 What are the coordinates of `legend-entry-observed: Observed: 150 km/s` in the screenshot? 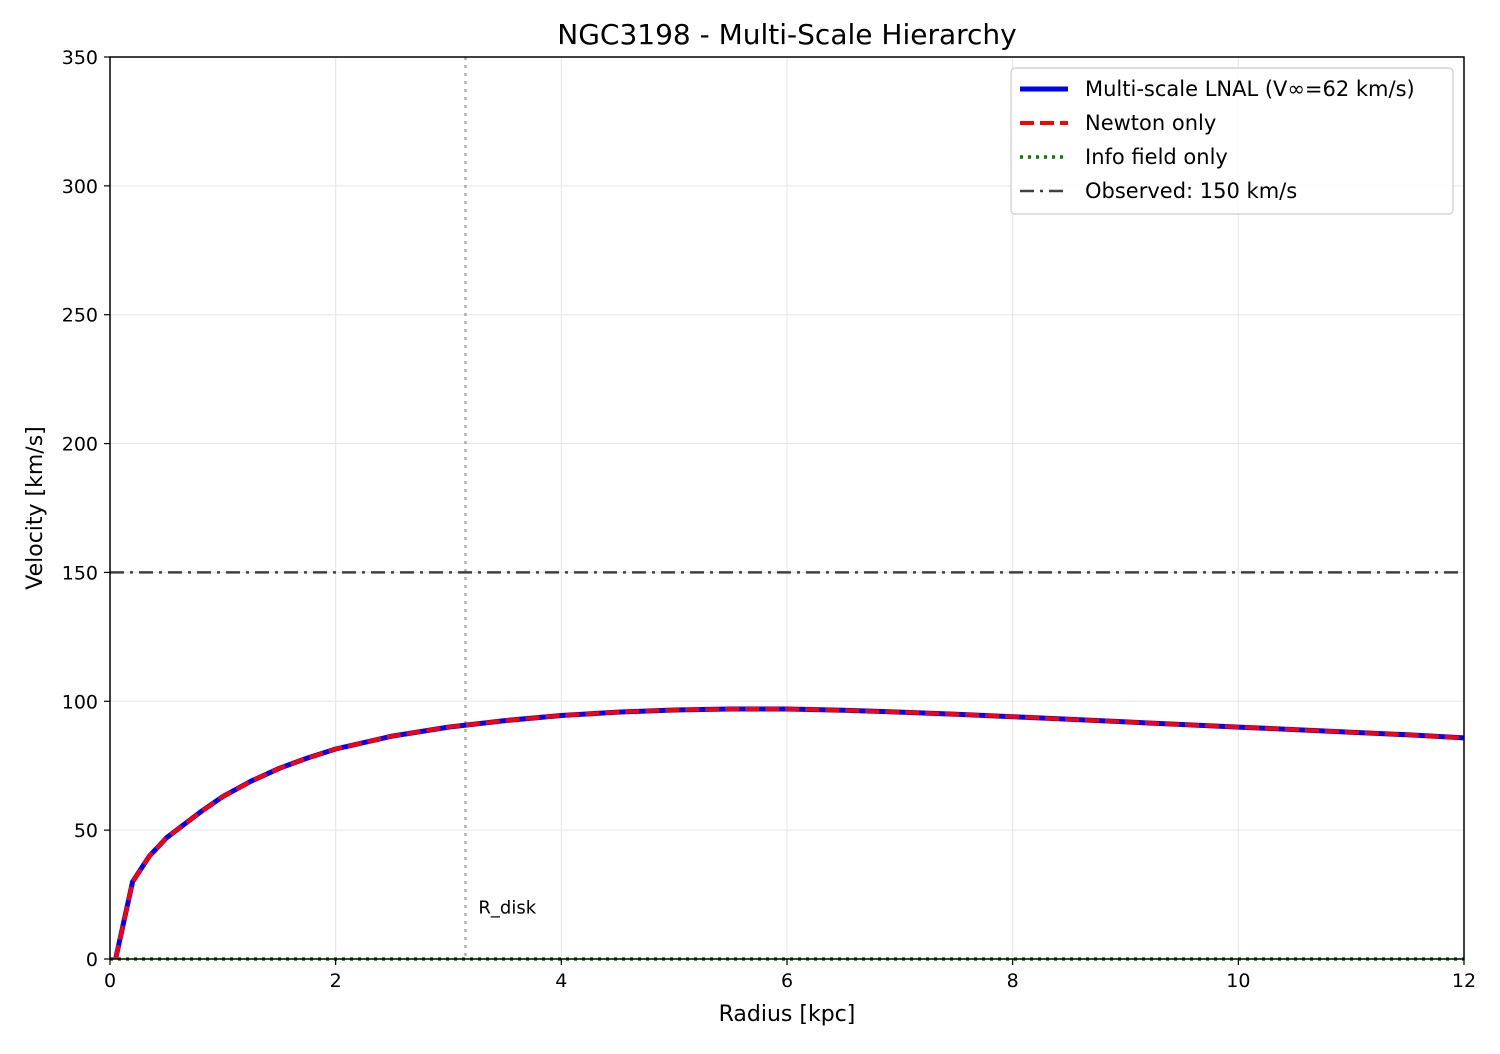 It's located at (1191, 191).